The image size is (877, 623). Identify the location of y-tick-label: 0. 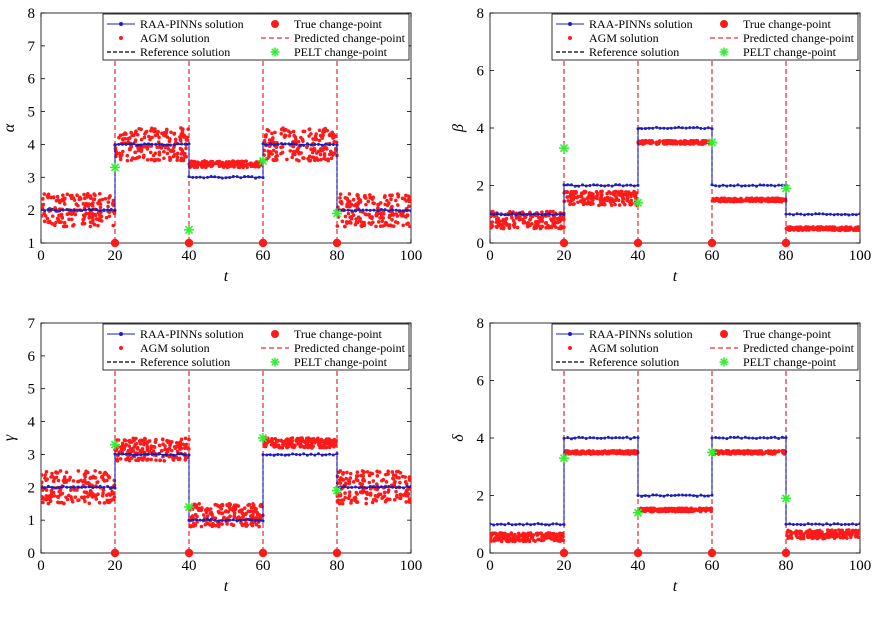
(481, 244).